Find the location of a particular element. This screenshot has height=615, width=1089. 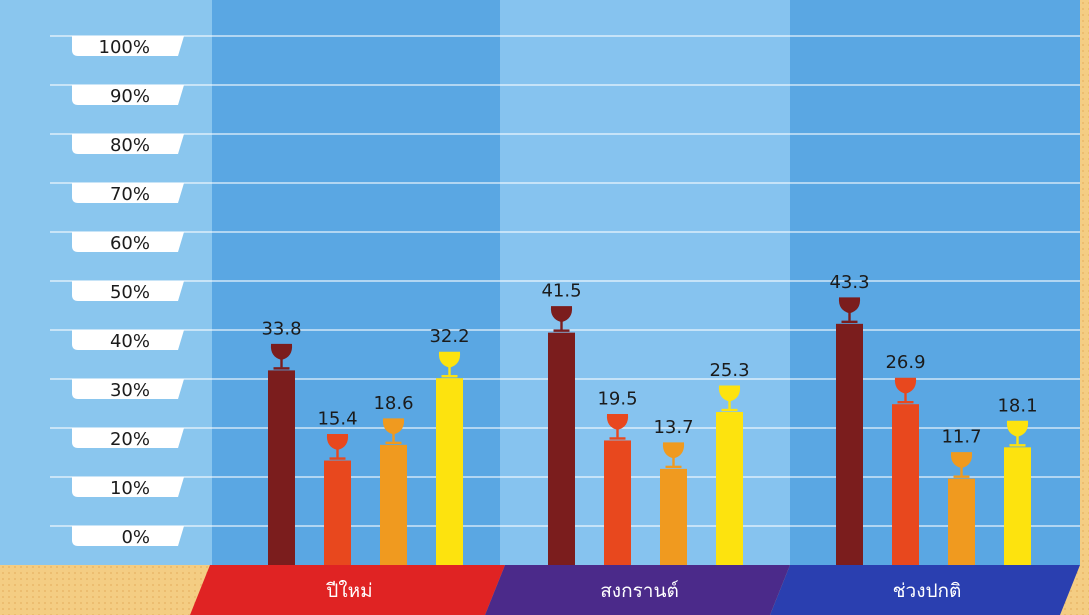

bar-value-label: 18.6 is located at coordinates (393, 403).